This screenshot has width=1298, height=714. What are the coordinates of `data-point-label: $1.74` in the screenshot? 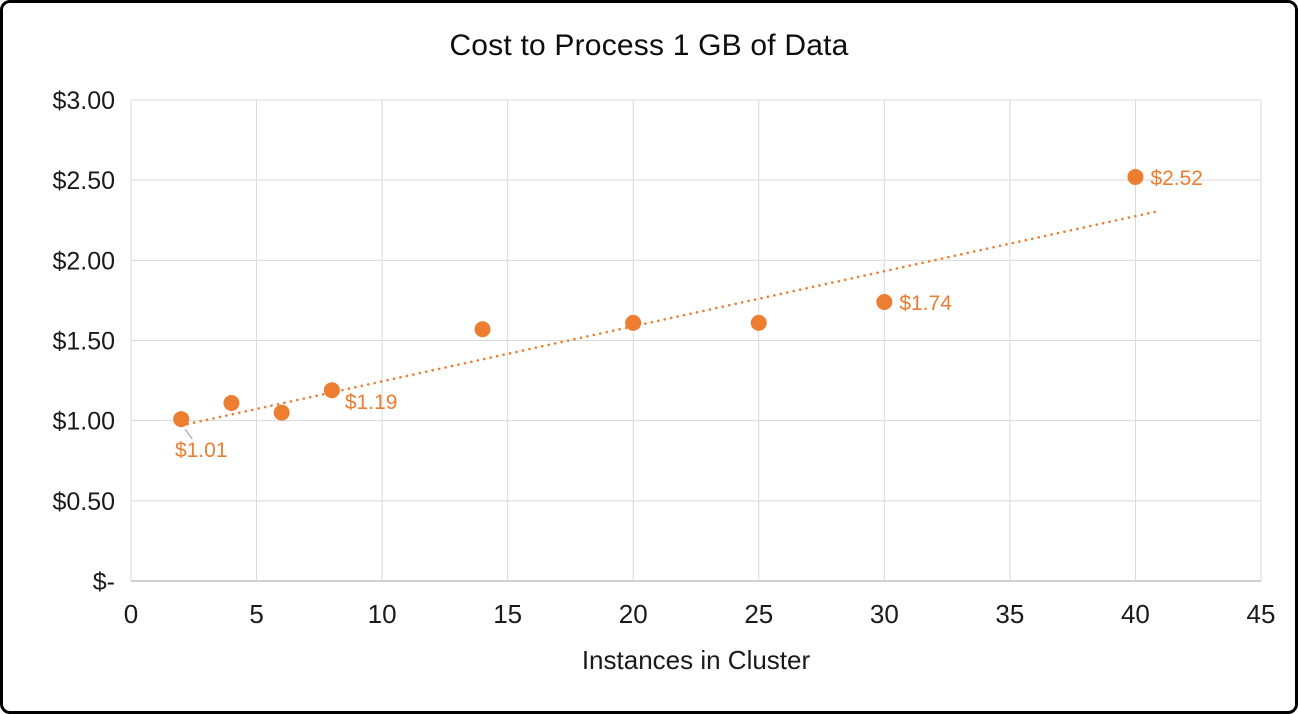 It's located at (925, 303).